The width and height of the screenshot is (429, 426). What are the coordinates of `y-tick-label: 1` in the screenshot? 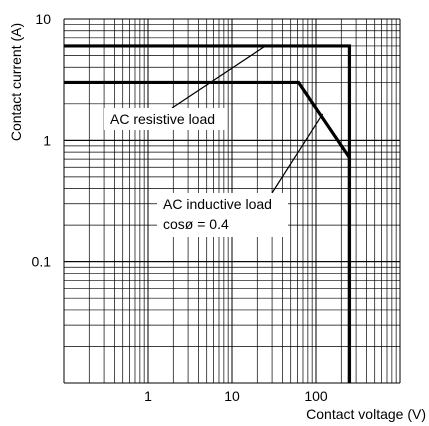 It's located at (47, 140).